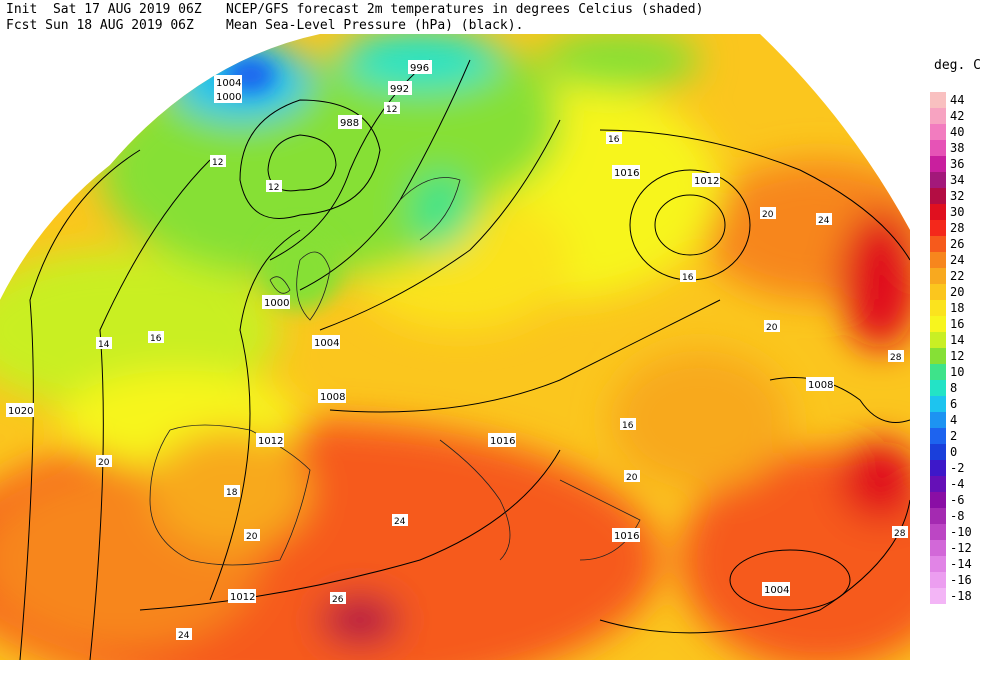 The height and width of the screenshot is (680, 1000). I want to click on legend-entry: 28, so click(965, 228).